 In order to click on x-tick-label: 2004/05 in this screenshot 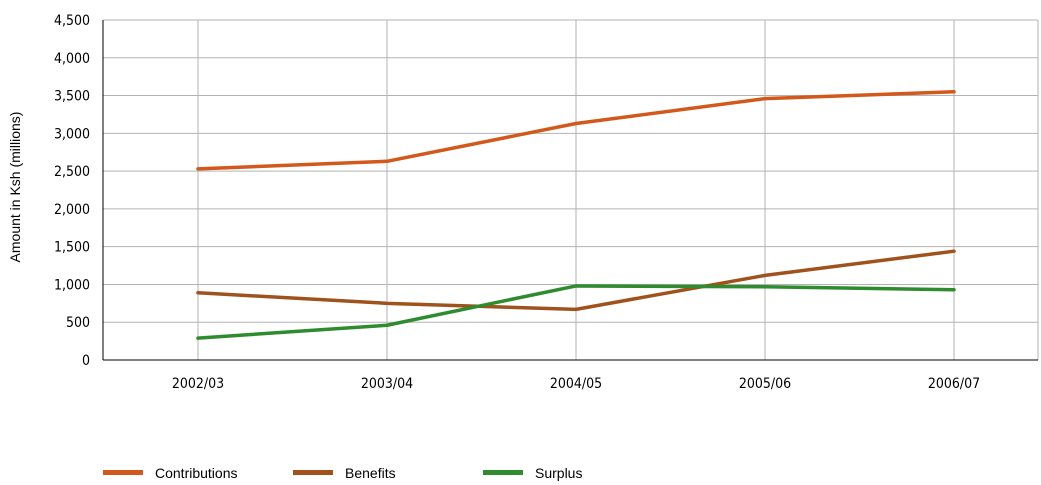, I will do `click(576, 384)`.